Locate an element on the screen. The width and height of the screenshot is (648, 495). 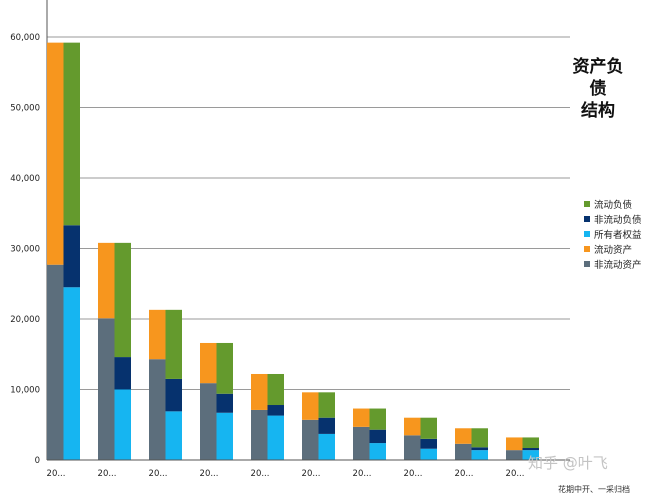
legend-label: 流动资产 is located at coordinates (613, 251).